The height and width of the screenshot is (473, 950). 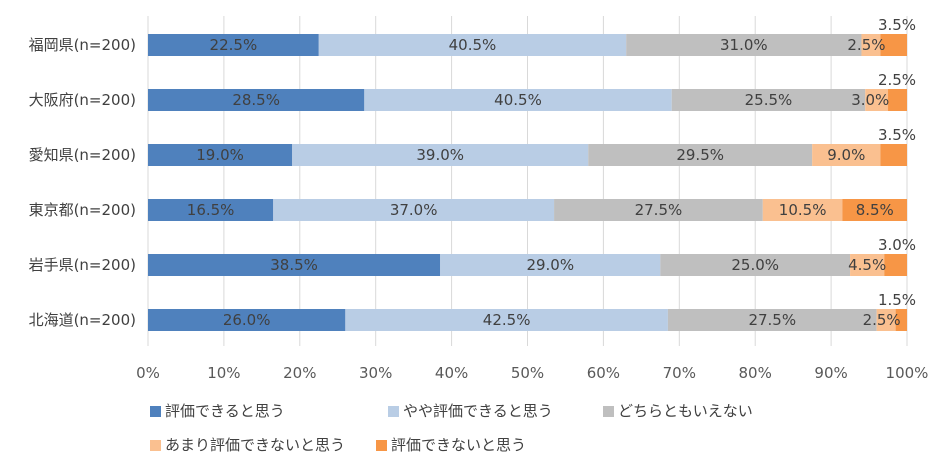 I want to click on data-label: 38.5%, so click(x=294, y=265).